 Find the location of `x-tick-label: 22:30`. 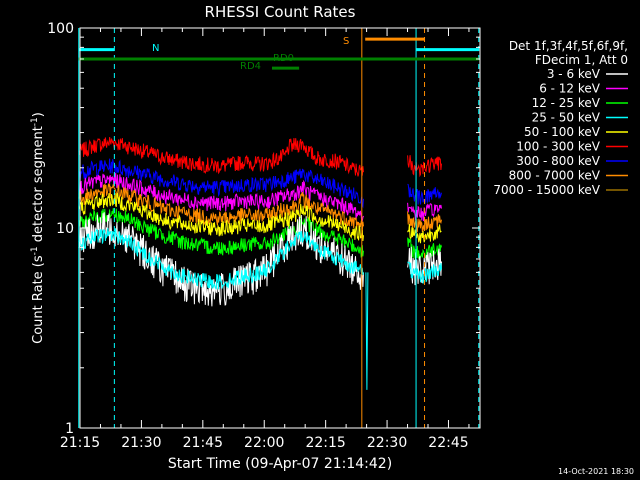

x-tick-label: 22:30 is located at coordinates (387, 443).